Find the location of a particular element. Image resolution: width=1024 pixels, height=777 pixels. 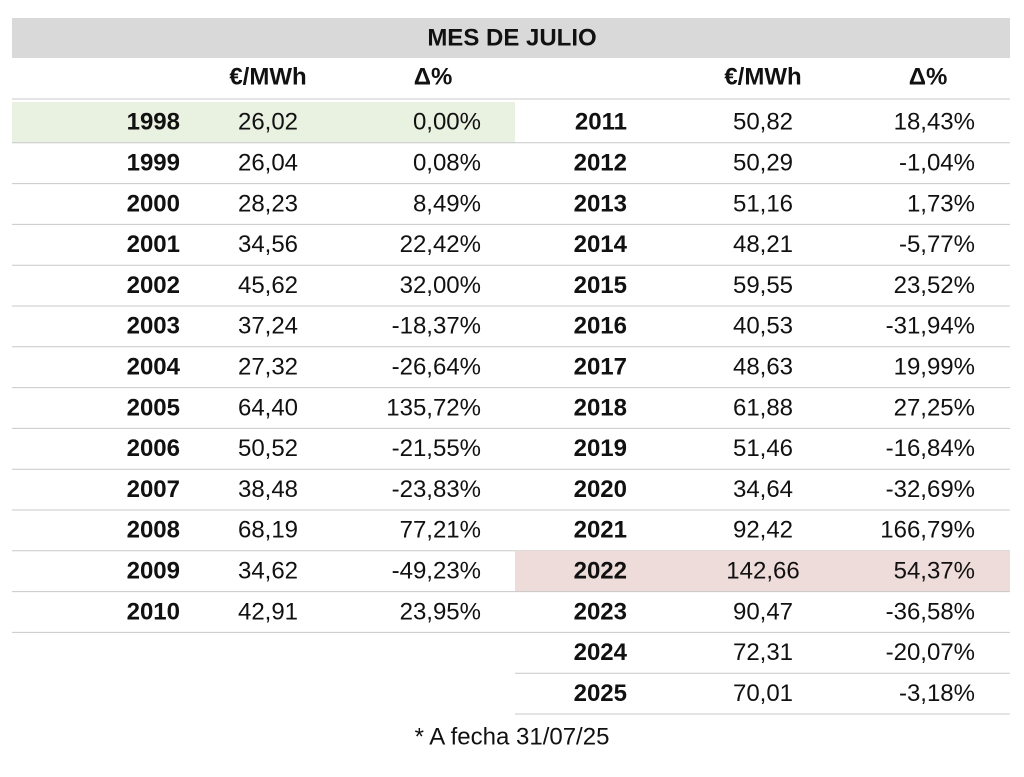

price: 68,19 is located at coordinates (268, 530).